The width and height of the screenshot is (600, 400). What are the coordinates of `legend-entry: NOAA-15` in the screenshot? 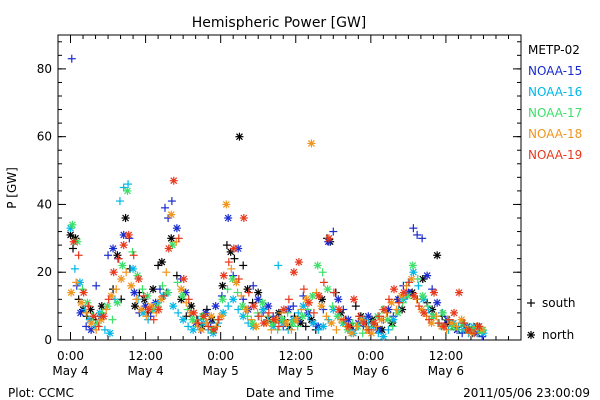 It's located at (555, 71).